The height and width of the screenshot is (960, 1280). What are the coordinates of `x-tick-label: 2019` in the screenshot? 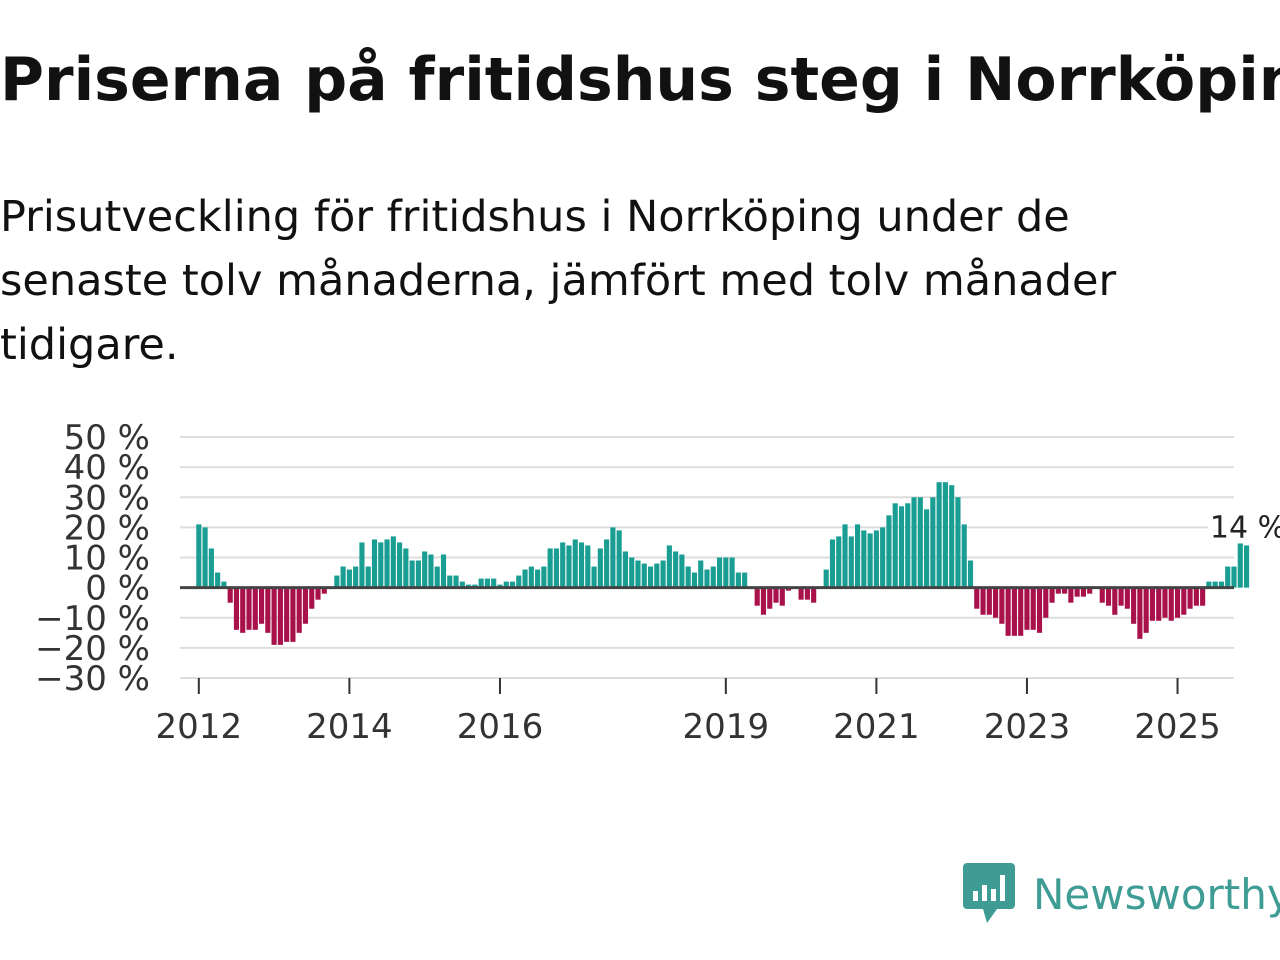 It's located at (726, 727).